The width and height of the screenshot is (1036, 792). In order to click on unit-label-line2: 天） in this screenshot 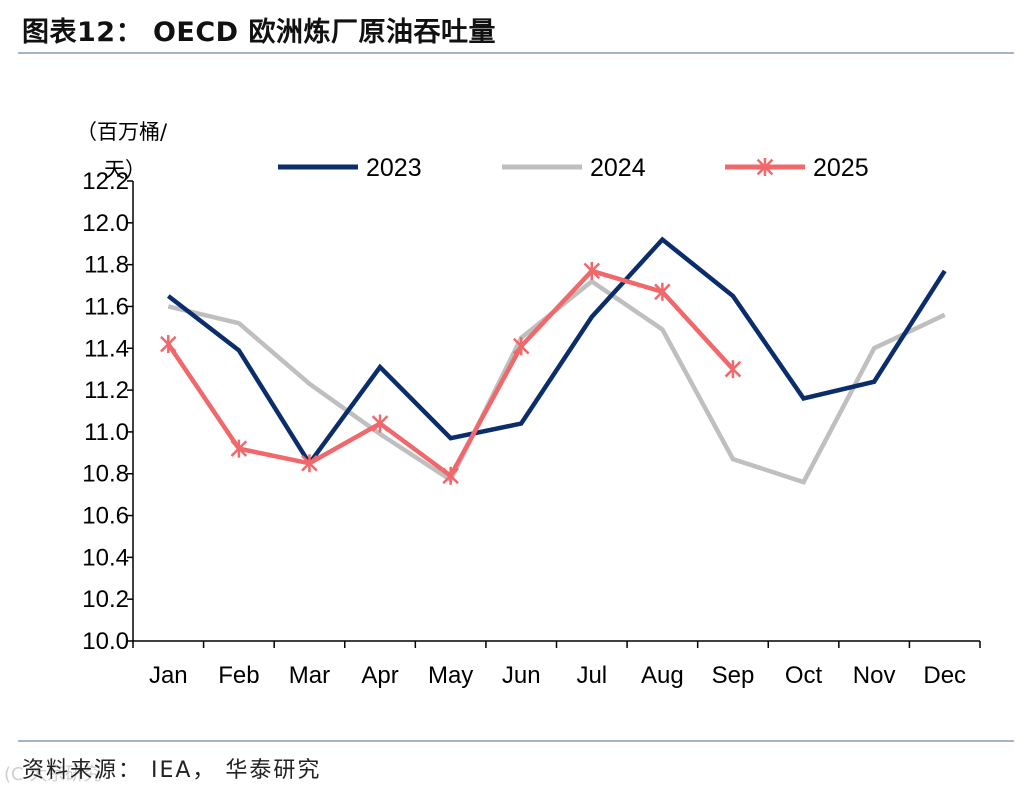, I will do `click(125, 170)`.